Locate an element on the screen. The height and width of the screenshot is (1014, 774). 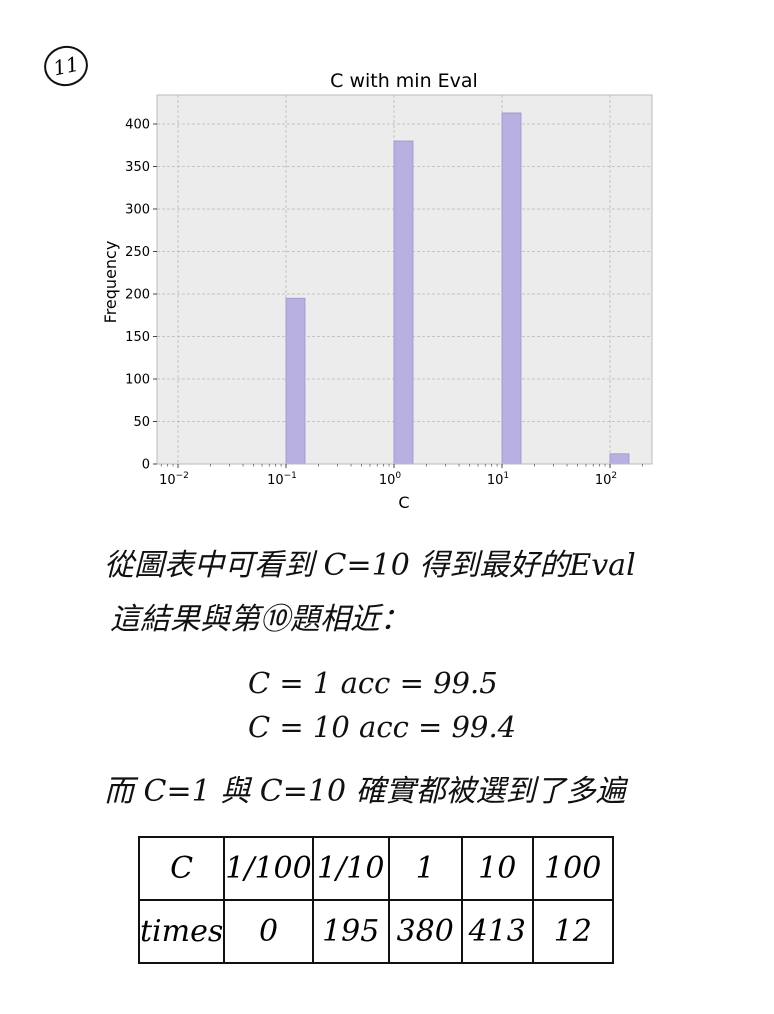
y-tick-label: 50 is located at coordinates (141, 422).